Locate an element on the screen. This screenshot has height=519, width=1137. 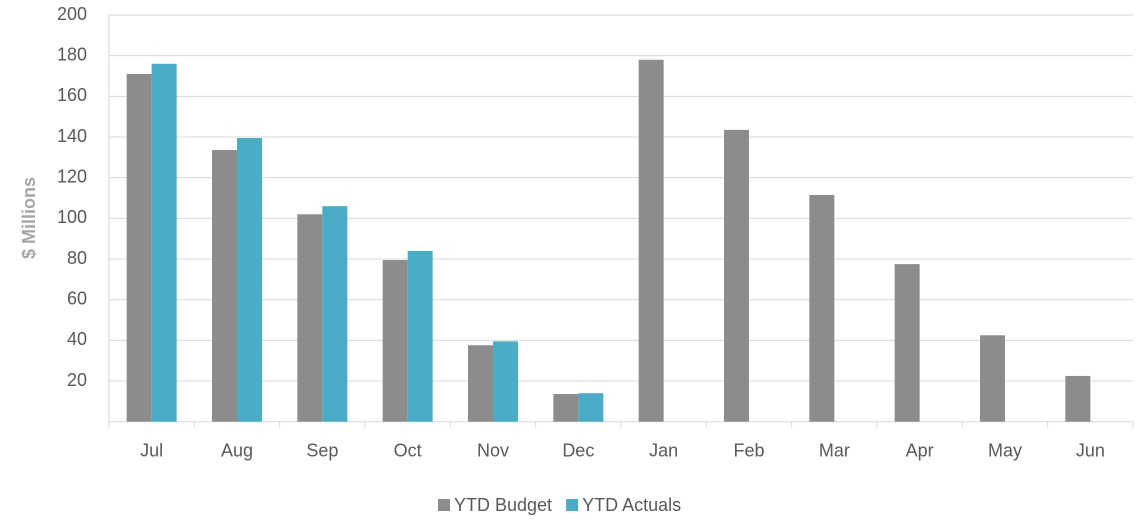
legend-label: YTD Budget is located at coordinates (503, 505).